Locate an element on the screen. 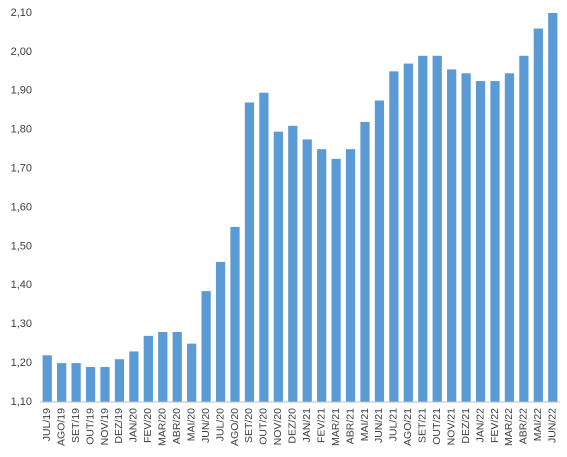 The width and height of the screenshot is (567, 457). x-tick-label: NOV/21 is located at coordinates (451, 427).